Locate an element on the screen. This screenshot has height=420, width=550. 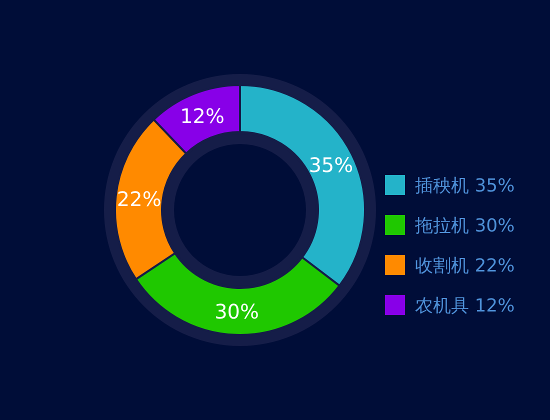
legend-label: 农机具 12% is located at coordinates (465, 305).